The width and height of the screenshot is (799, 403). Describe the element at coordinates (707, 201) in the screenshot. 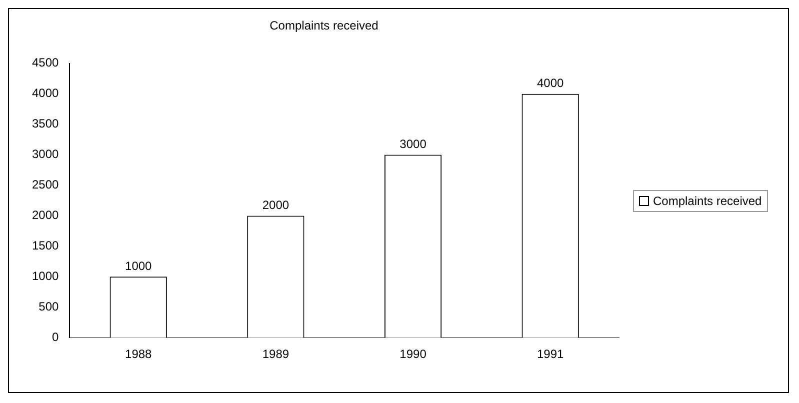

I see `text: Complaints received` at that location.